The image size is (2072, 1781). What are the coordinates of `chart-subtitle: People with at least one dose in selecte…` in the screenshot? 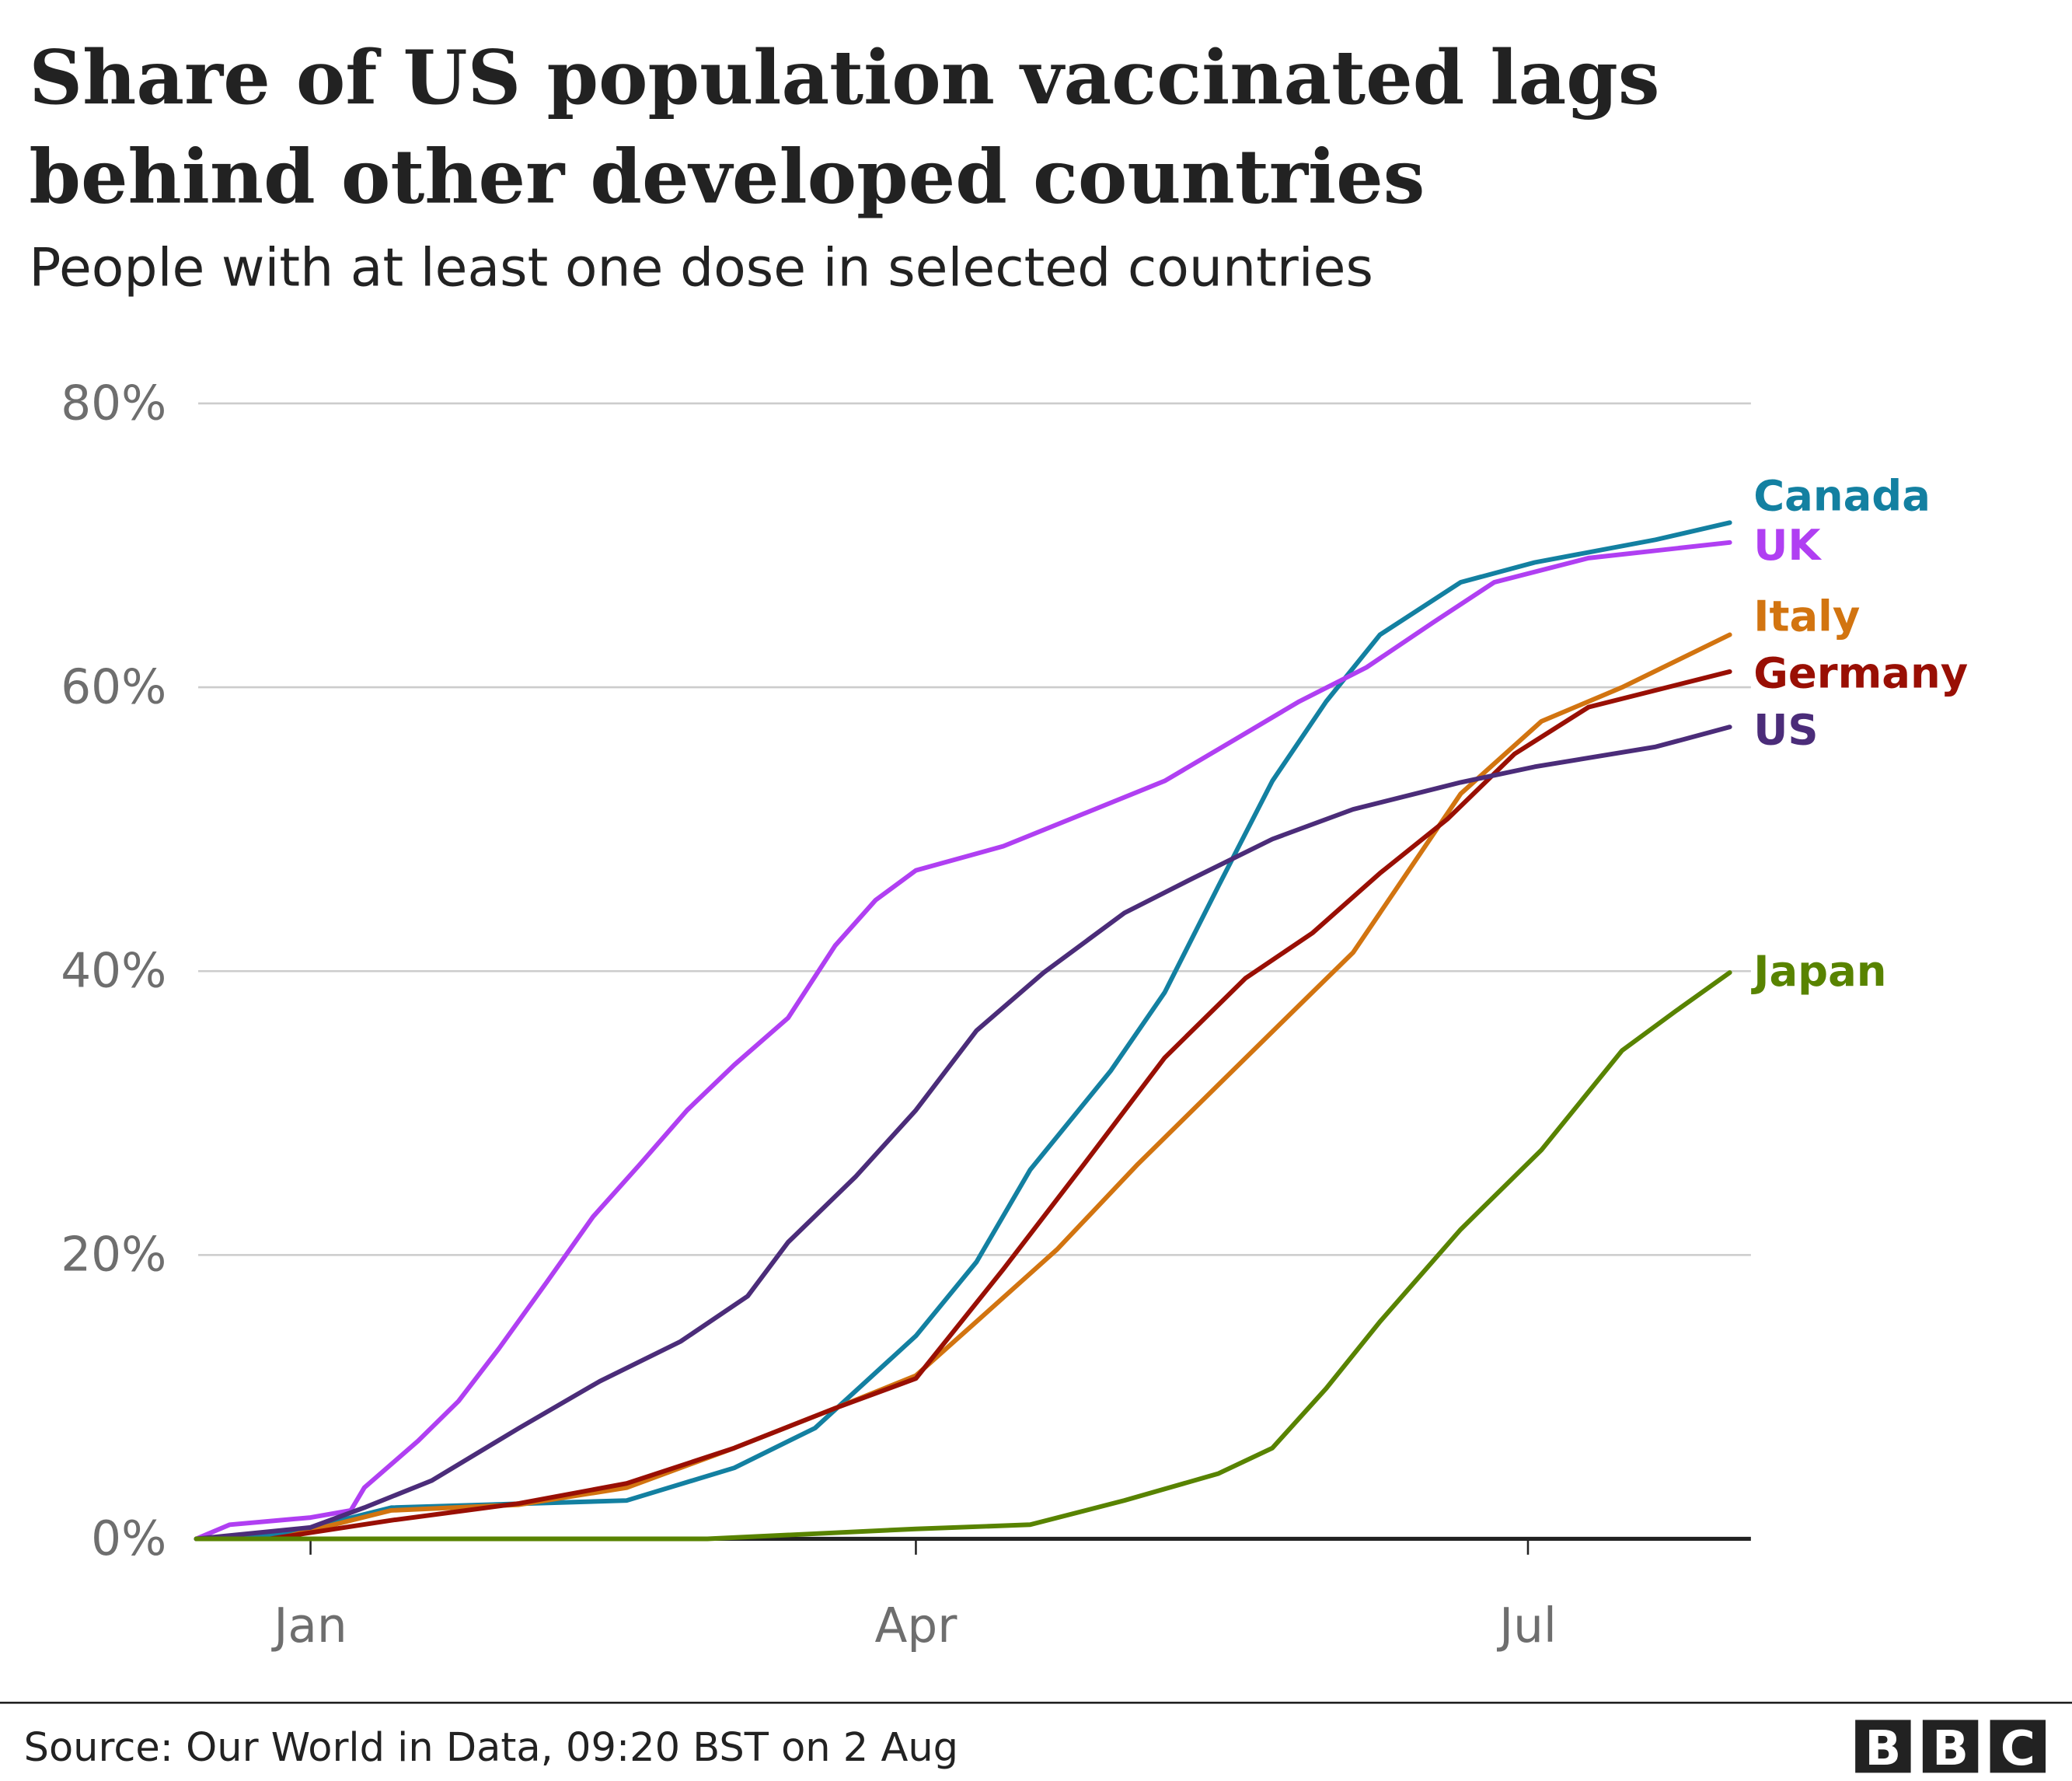 It's located at (701, 268).